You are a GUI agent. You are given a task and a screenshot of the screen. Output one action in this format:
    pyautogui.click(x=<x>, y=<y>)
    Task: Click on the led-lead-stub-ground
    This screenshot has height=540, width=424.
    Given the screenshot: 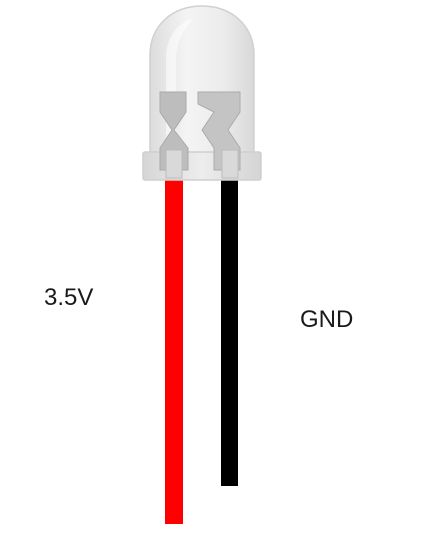 What is the action you would take?
    pyautogui.click(x=230, y=164)
    